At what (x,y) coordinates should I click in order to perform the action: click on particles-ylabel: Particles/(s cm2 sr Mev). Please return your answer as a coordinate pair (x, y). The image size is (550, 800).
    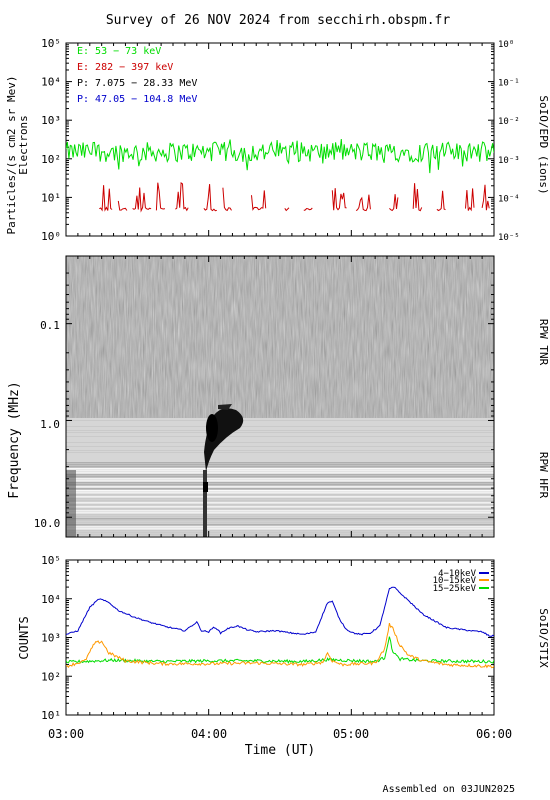
    Looking at the image, I should click on (11, 155).